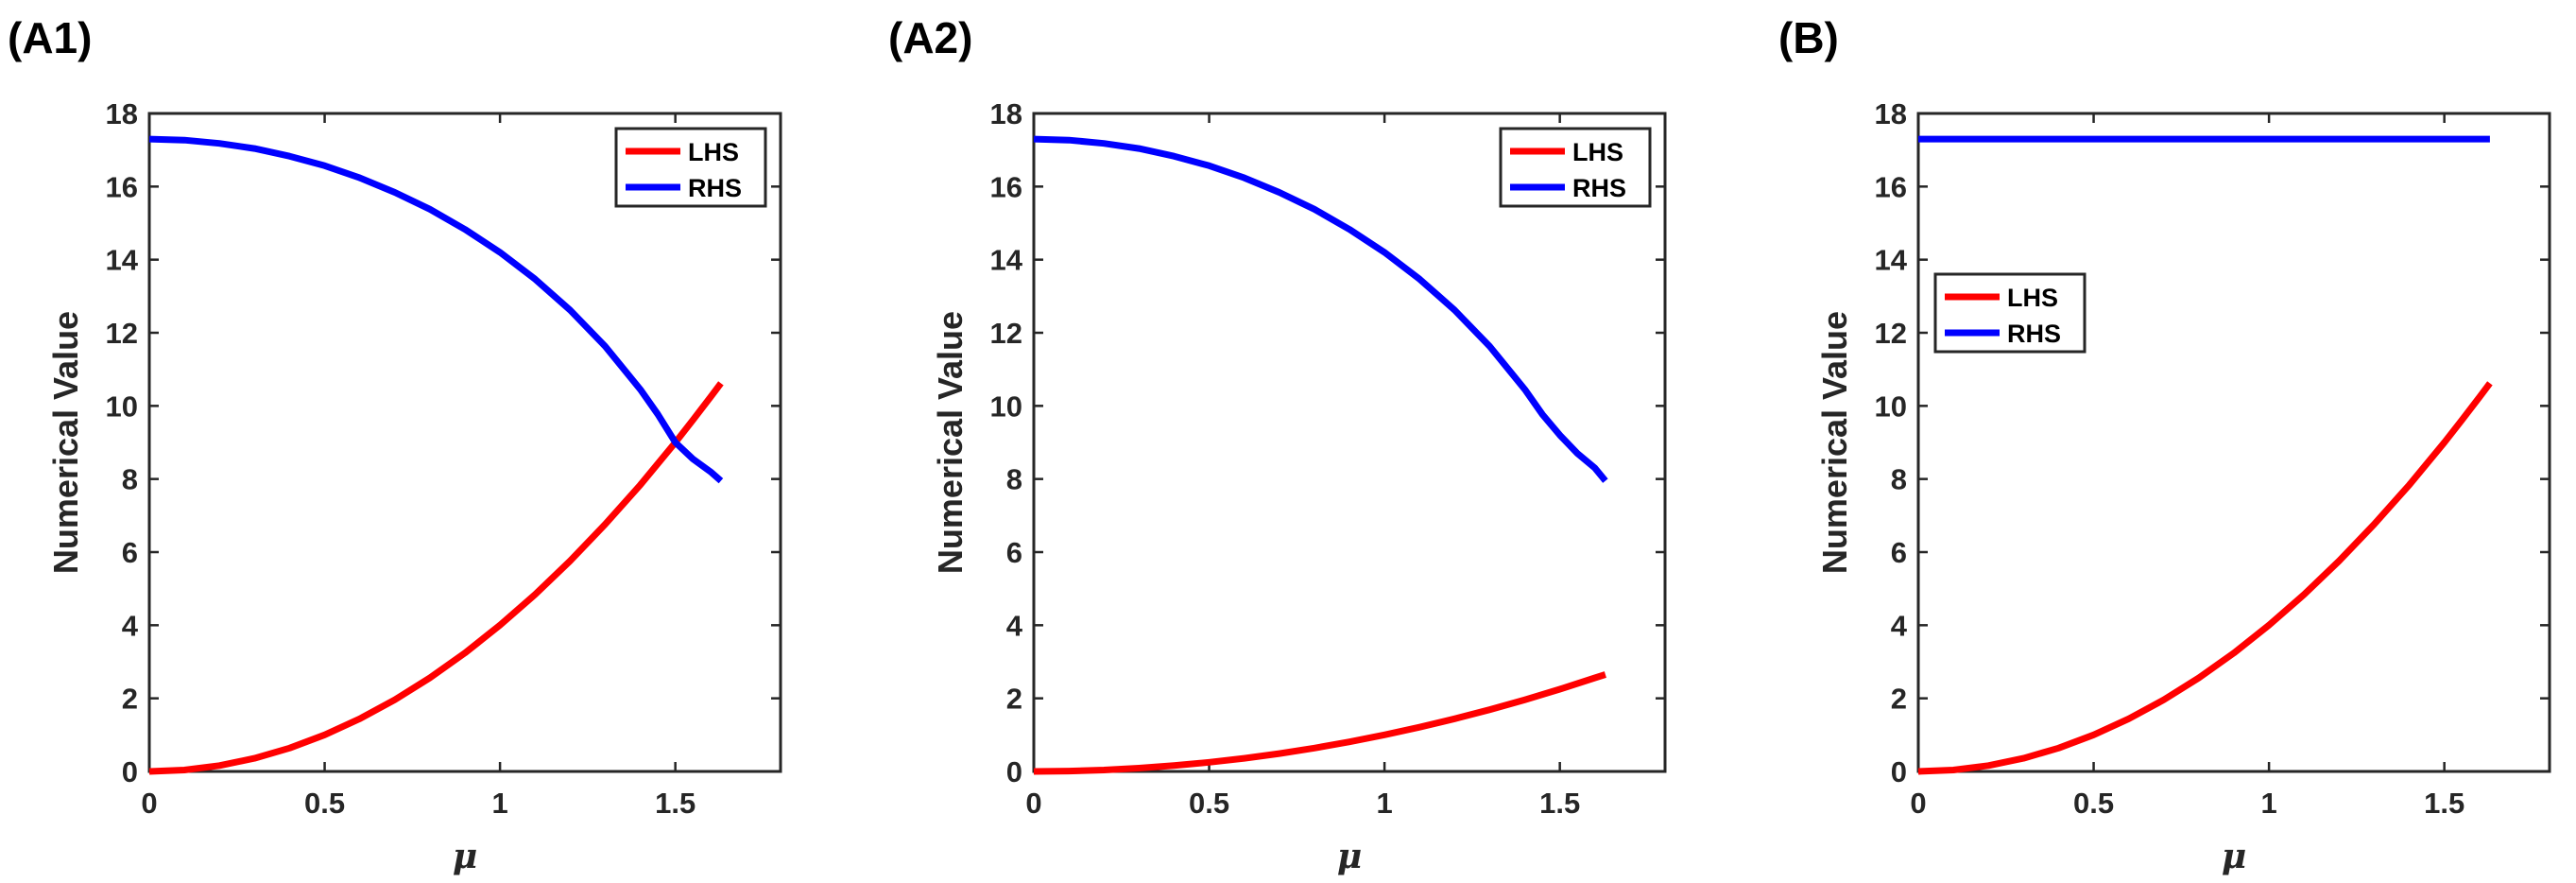 This screenshot has height=883, width=2576. Describe the element at coordinates (1808, 38) in the screenshot. I see `panel-label: (B)` at that location.